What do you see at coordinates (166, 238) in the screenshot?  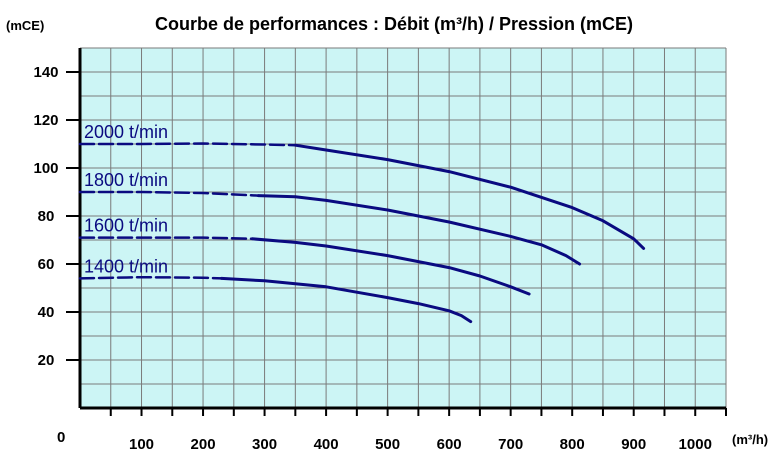 I see `curve-1600-dashed` at bounding box center [166, 238].